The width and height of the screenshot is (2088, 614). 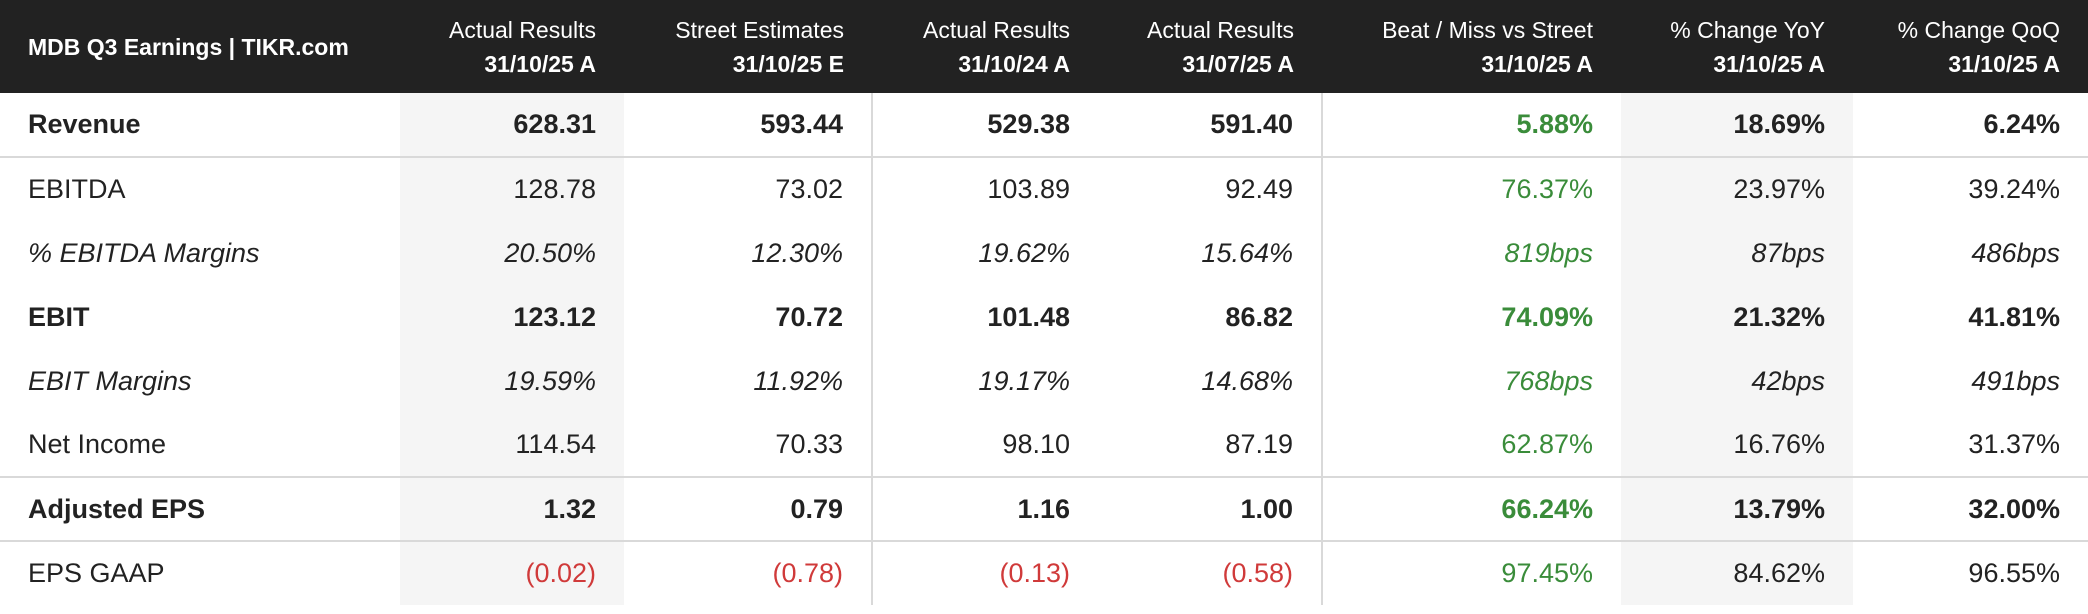 I want to click on column-date: 31/10/24 A, so click(x=1014, y=63).